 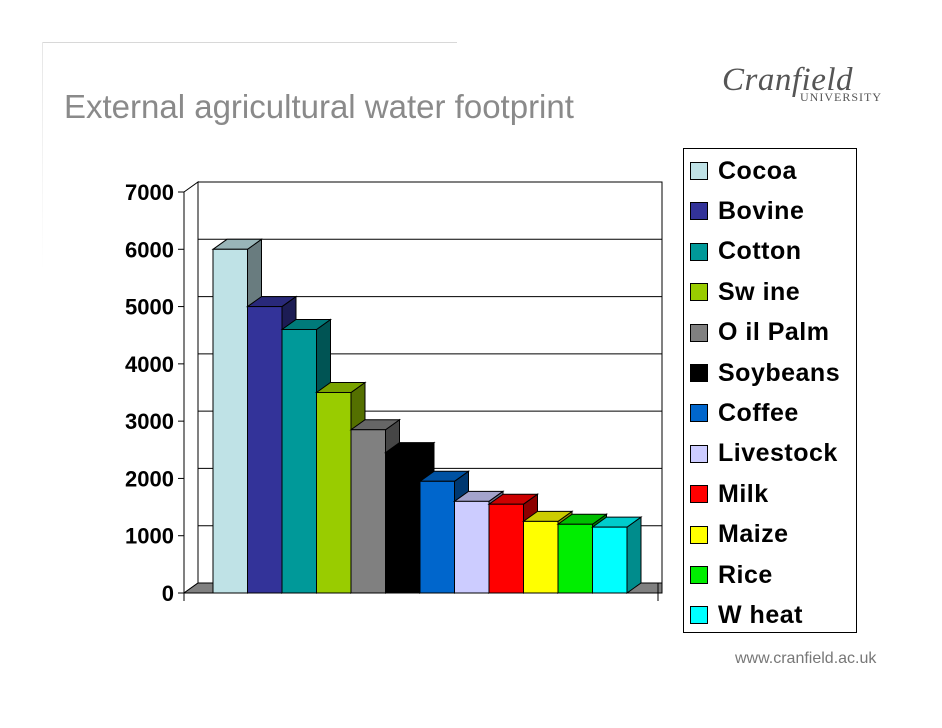 What do you see at coordinates (757, 170) in the screenshot?
I see `legend-label: Cocoa` at bounding box center [757, 170].